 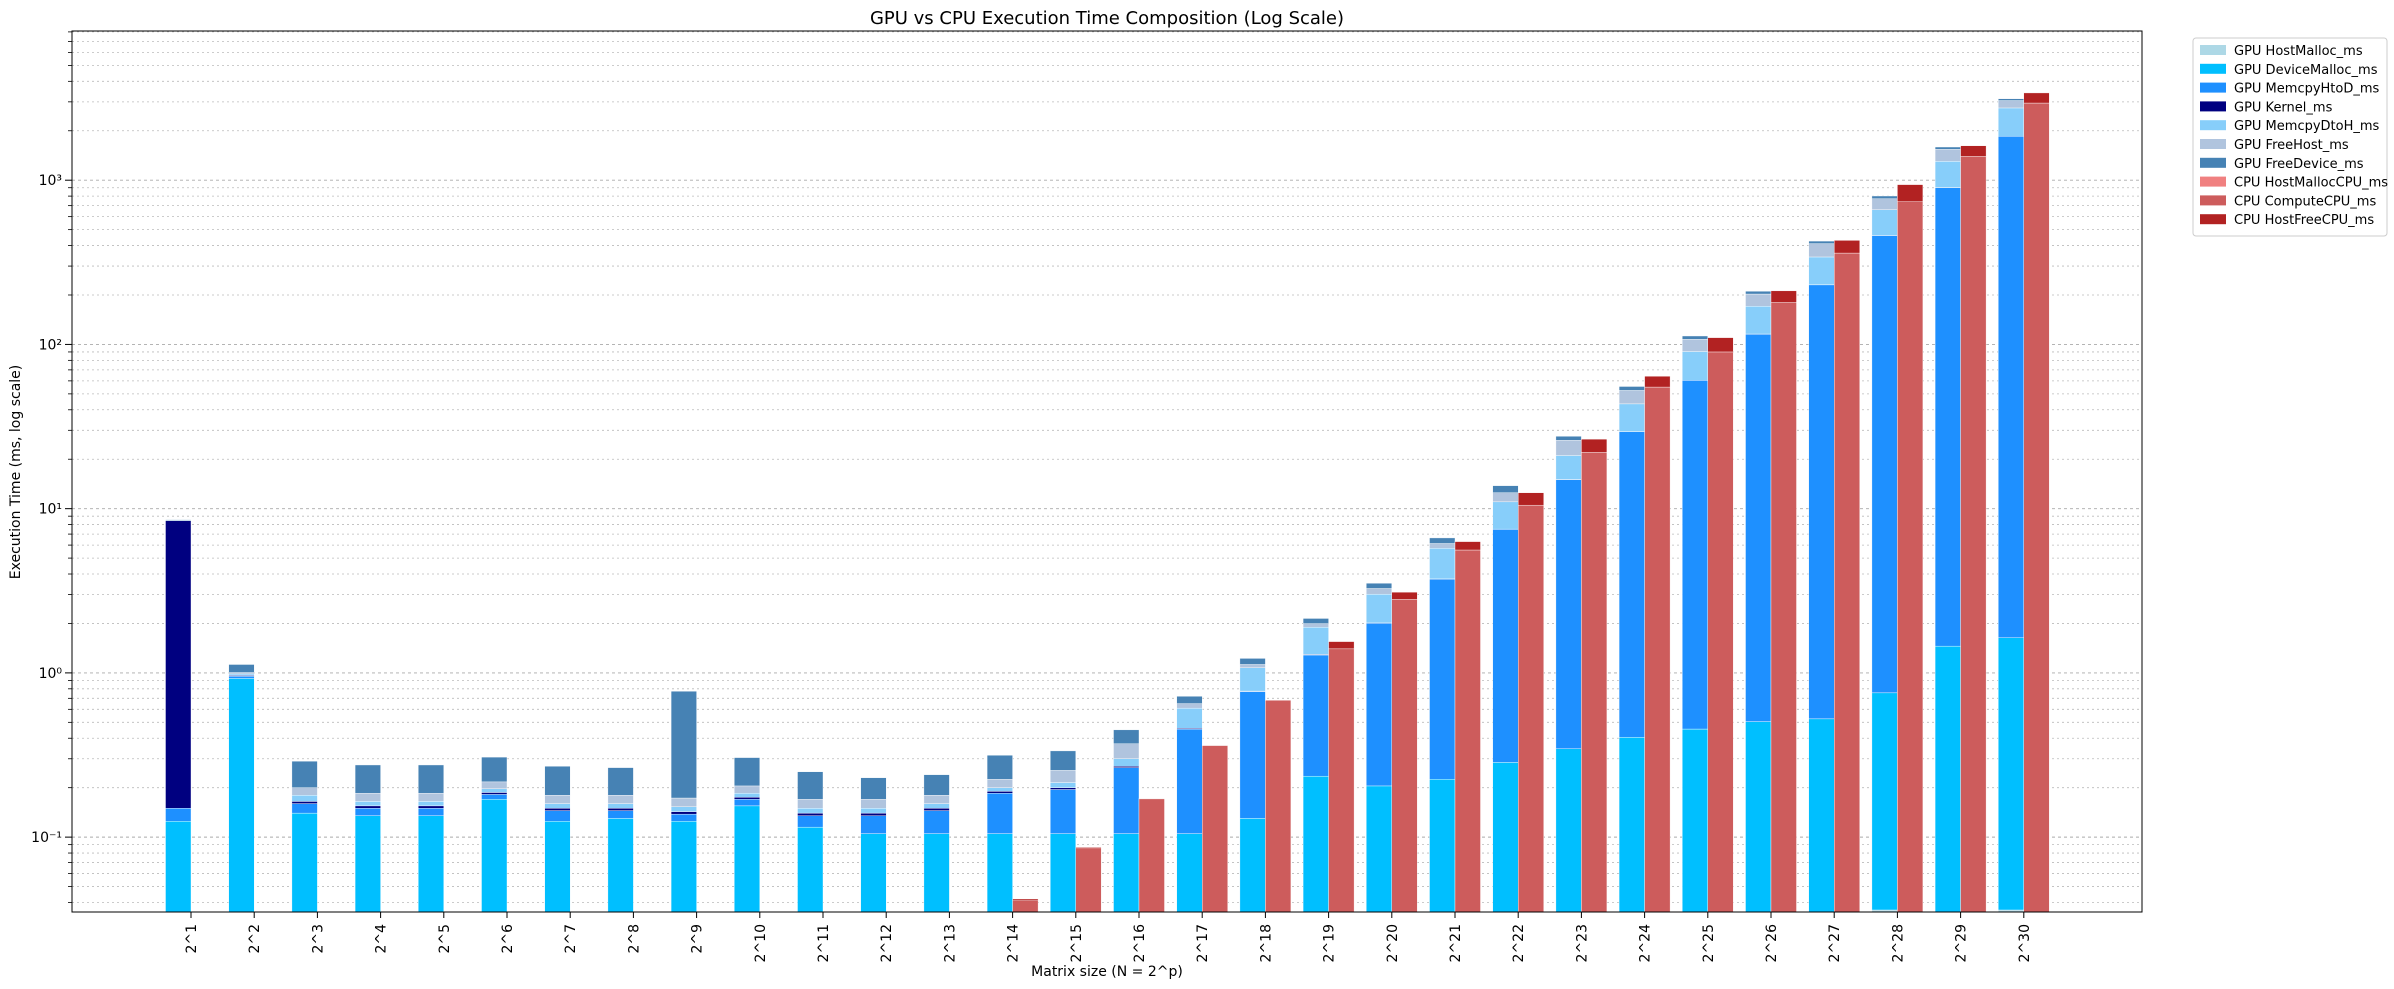 I want to click on legend-label: CPU HostFreeCPU_ms, so click(x=2304, y=220).